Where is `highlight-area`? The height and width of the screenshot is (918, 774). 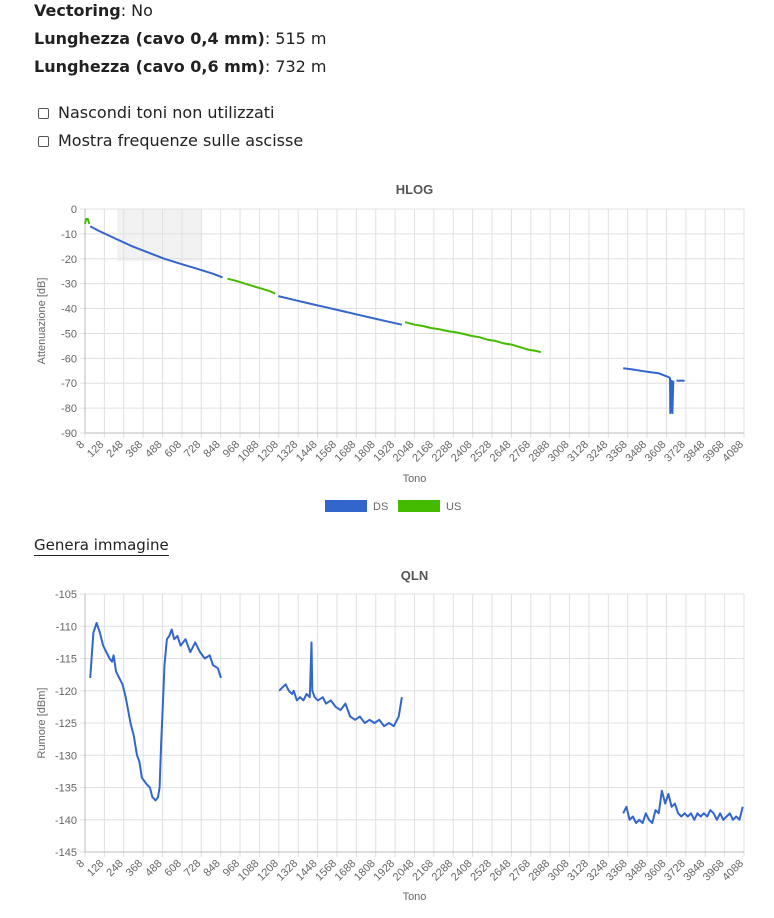 highlight-area is located at coordinates (159, 235).